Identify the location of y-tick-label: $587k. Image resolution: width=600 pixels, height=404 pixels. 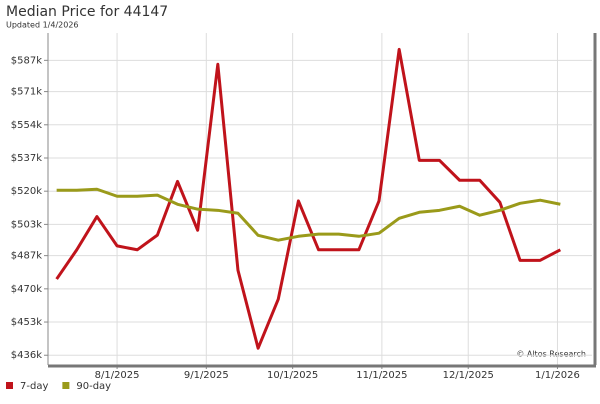
(26, 60).